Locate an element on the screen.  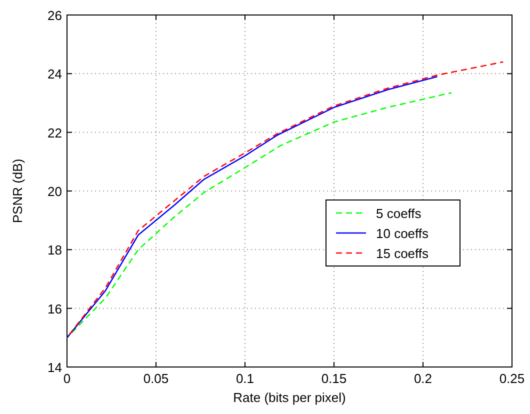
legend-label: 15 coeffs is located at coordinates (403, 253).